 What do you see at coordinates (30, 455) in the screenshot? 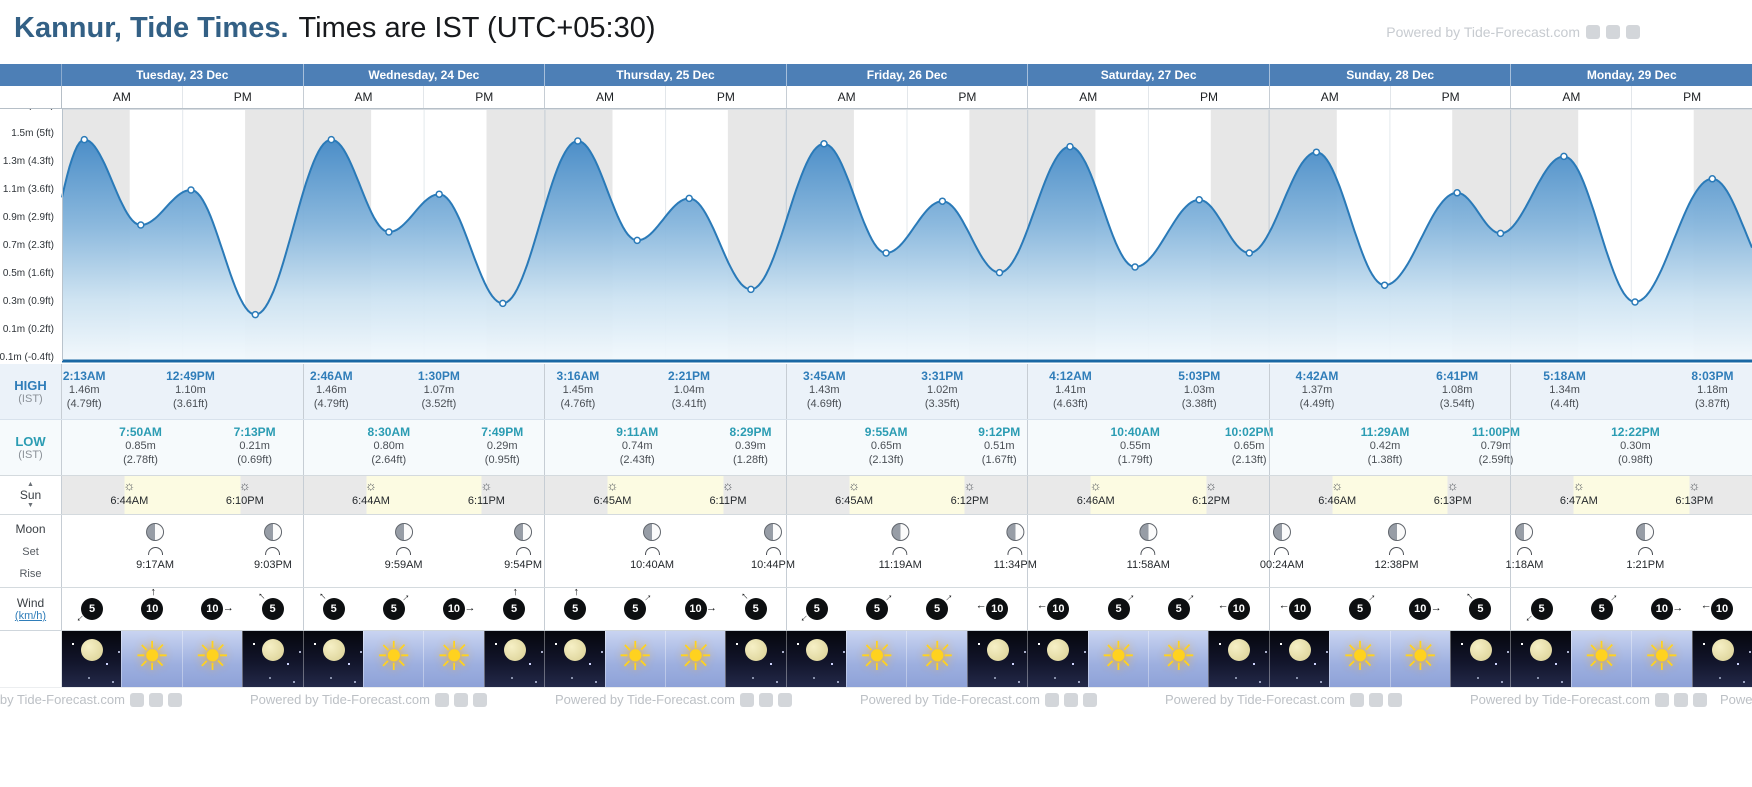
I see `low-tz-label: (IST)` at bounding box center [30, 455].